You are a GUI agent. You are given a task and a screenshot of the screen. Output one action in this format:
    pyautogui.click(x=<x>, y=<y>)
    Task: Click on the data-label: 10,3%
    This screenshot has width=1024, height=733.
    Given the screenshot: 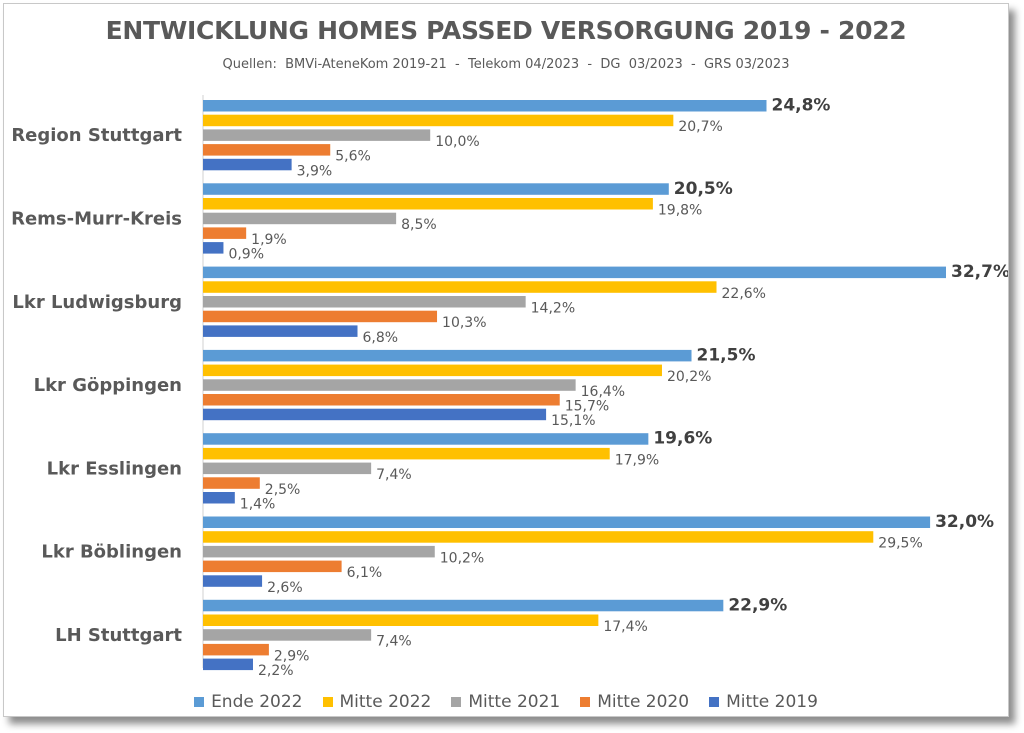 What is the action you would take?
    pyautogui.click(x=464, y=323)
    